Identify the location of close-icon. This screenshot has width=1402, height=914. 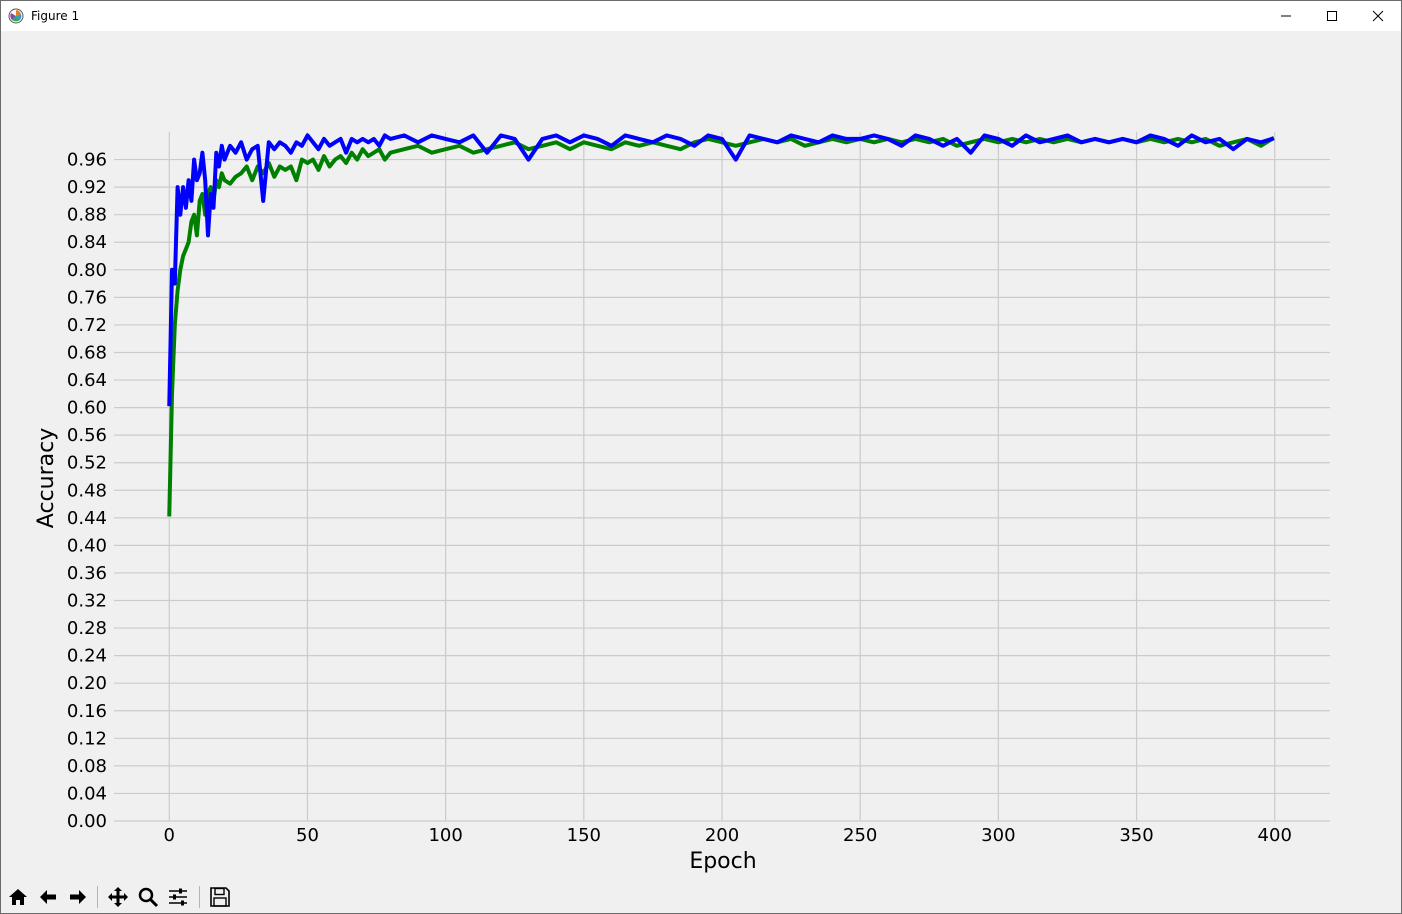
(1378, 16).